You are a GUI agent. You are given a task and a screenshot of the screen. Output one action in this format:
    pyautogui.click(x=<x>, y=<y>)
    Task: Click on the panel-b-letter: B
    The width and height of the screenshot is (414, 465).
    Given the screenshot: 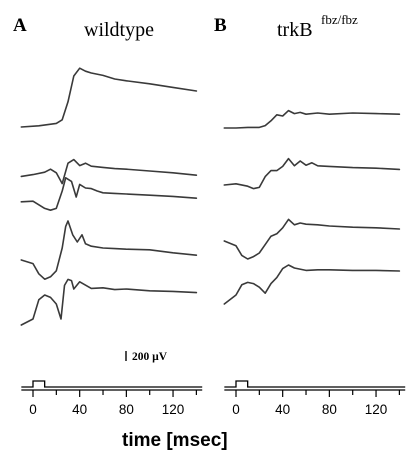 What is the action you would take?
    pyautogui.click(x=220, y=25)
    